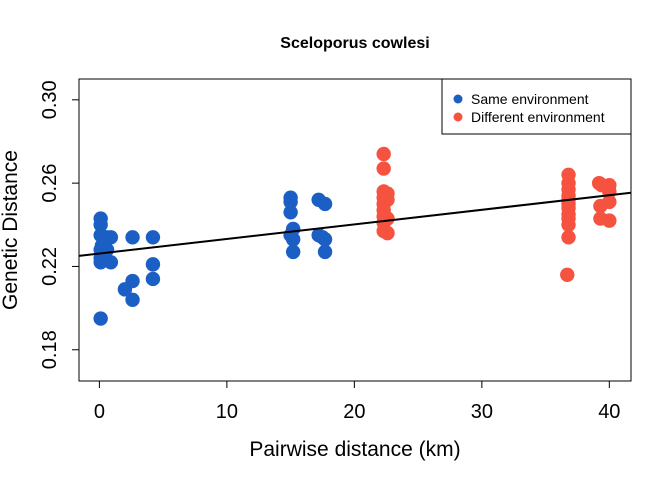 The height and width of the screenshot is (480, 672). What do you see at coordinates (458, 99) in the screenshot?
I see `legend-marker-same-environment` at bounding box center [458, 99].